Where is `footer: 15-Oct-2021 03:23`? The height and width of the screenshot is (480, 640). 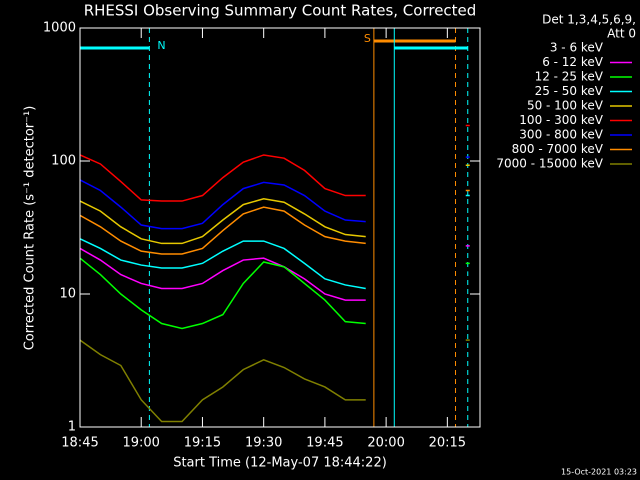 footer: 15-Oct-2021 03:23 is located at coordinates (599, 472).